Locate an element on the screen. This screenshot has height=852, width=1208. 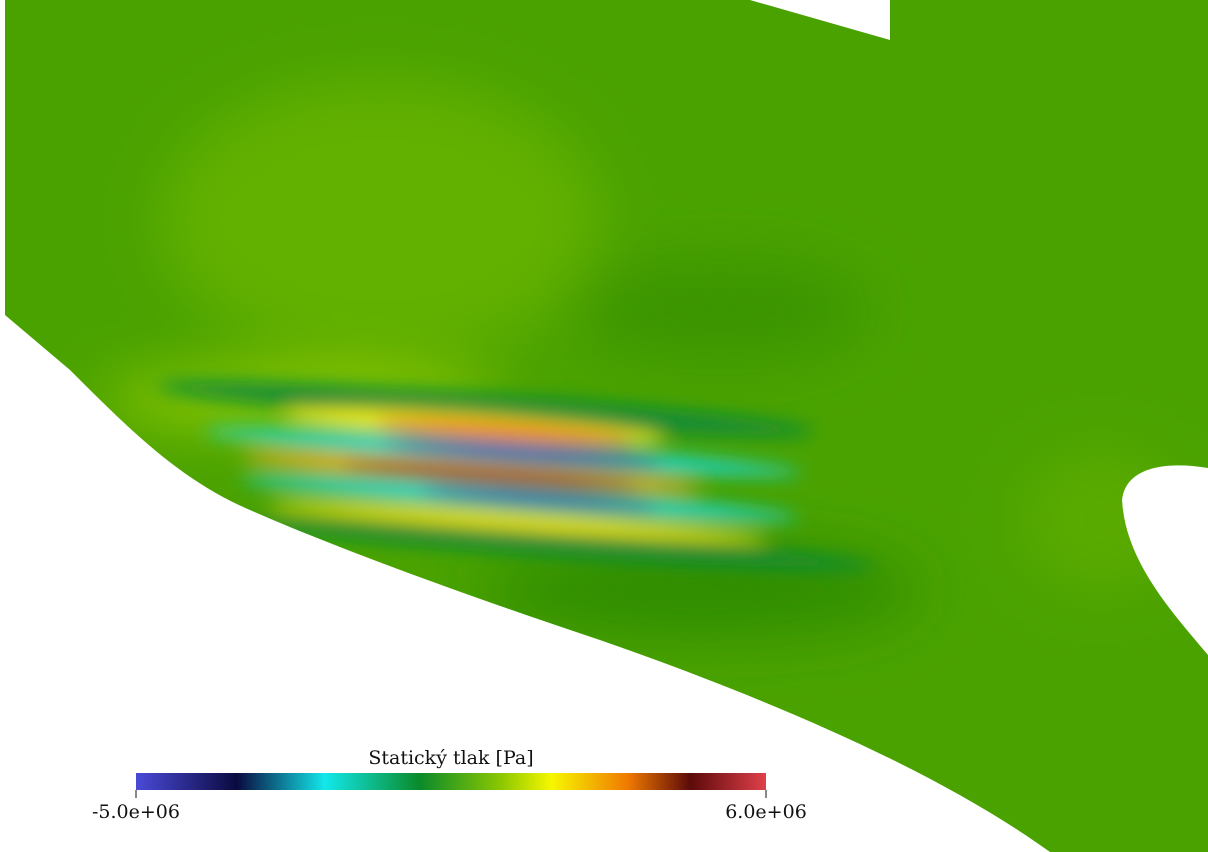
colorbar-title: Statický tlak [Pa] is located at coordinates (450, 758).